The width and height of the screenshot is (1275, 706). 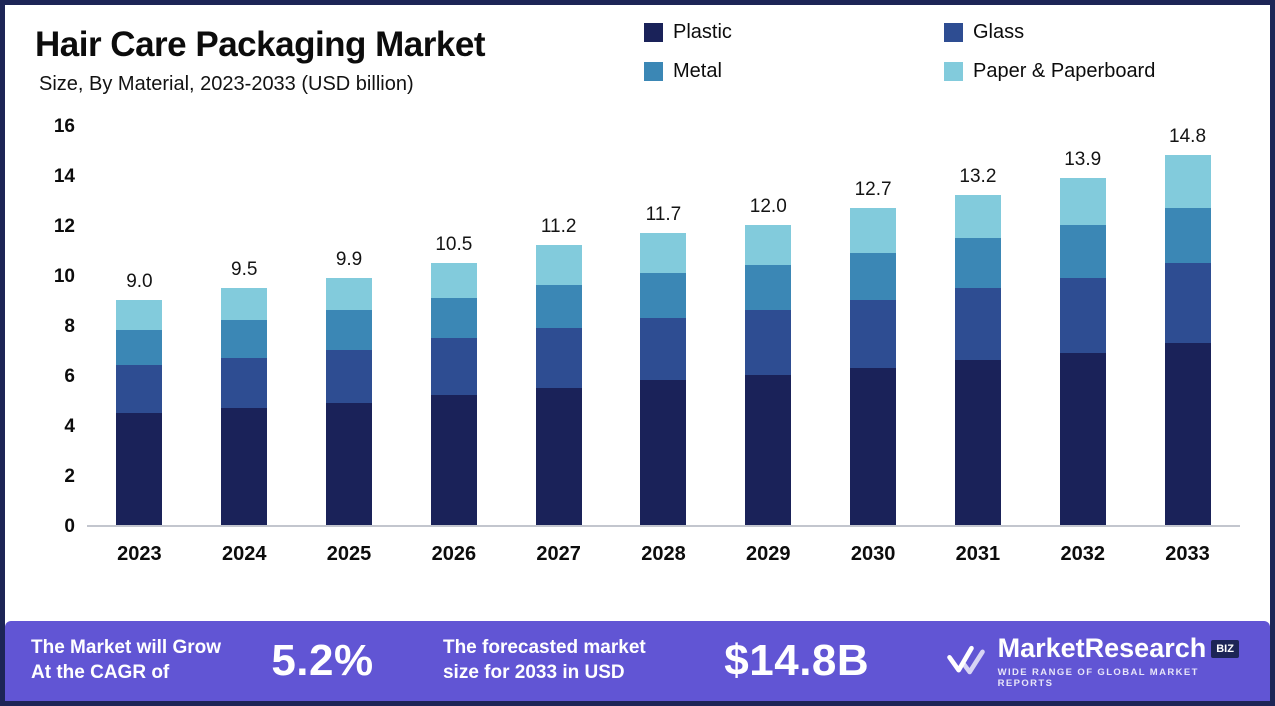 What do you see at coordinates (702, 32) in the screenshot?
I see `legend-label: Plastic` at bounding box center [702, 32].